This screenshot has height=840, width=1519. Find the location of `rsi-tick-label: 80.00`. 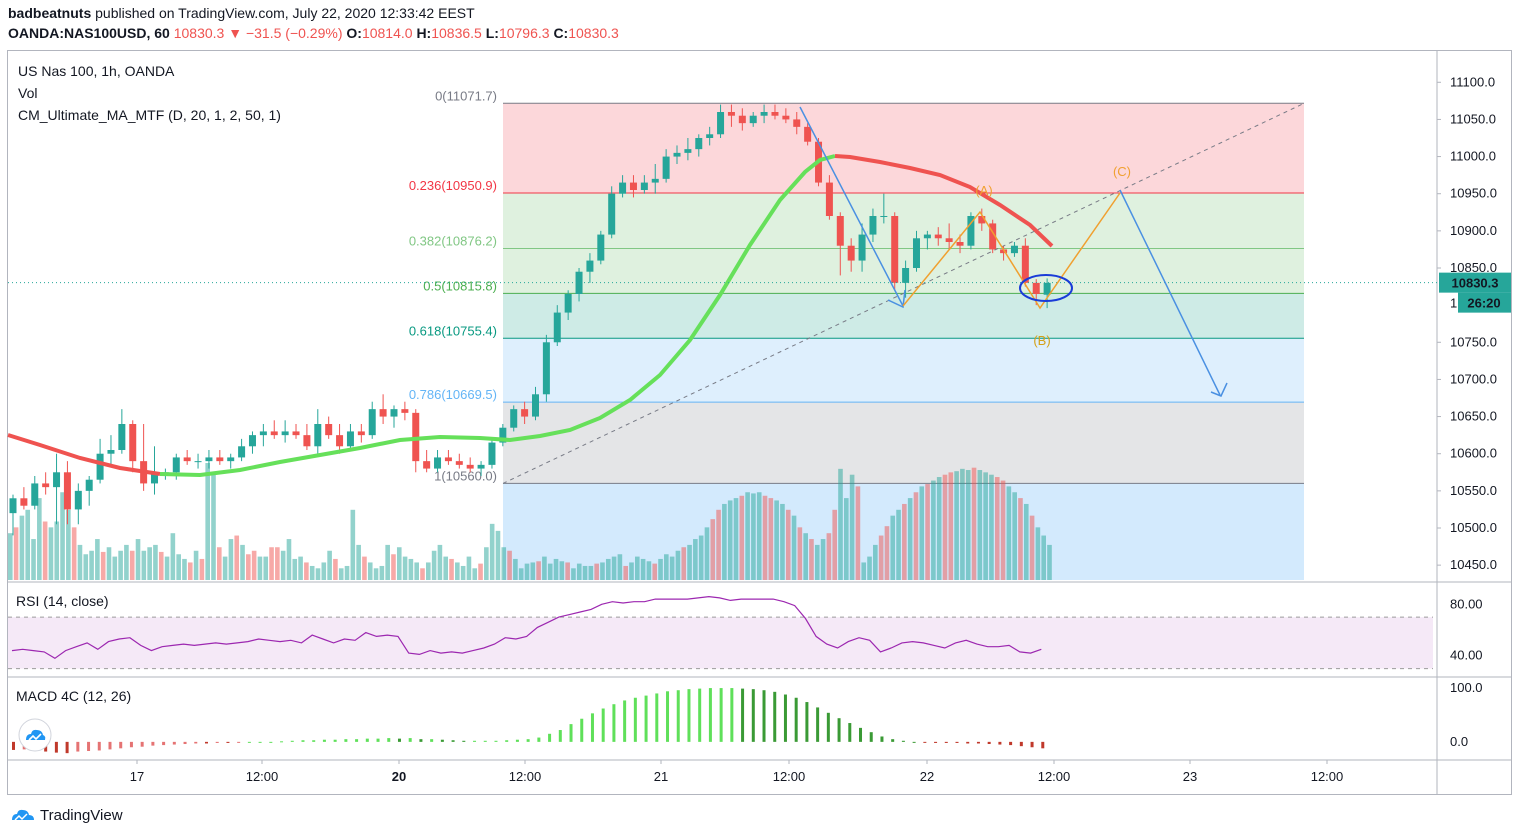

rsi-tick-label: 80.00 is located at coordinates (1466, 603).